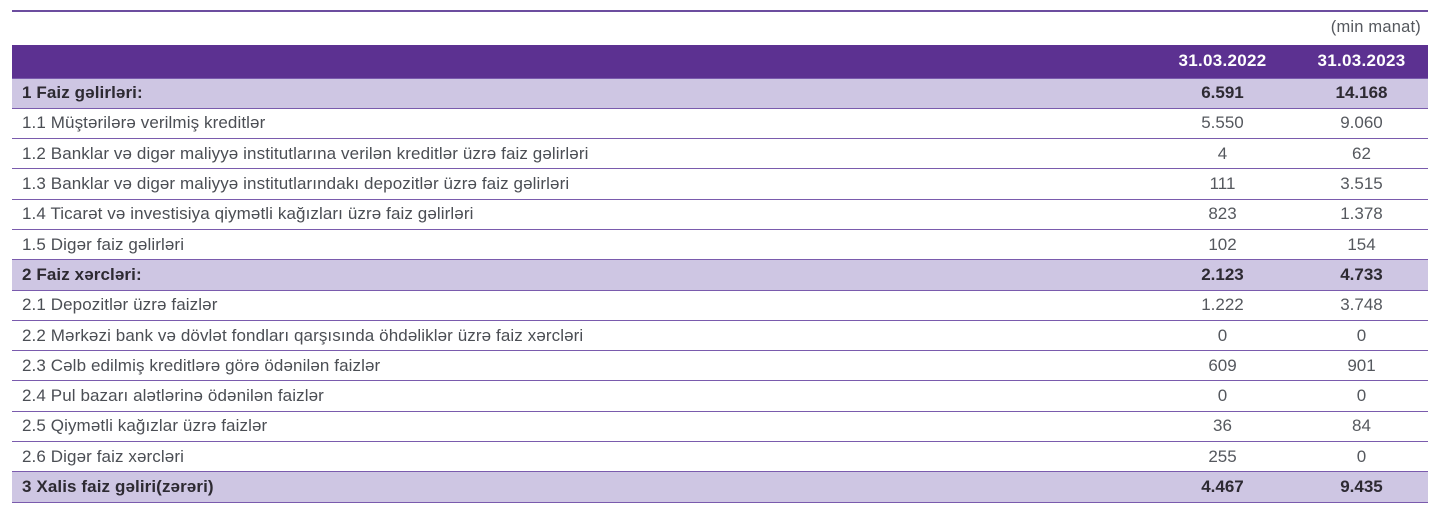 The height and width of the screenshot is (515, 1437). What do you see at coordinates (1222, 214) in the screenshot?
I see `value-2022: 823` at bounding box center [1222, 214].